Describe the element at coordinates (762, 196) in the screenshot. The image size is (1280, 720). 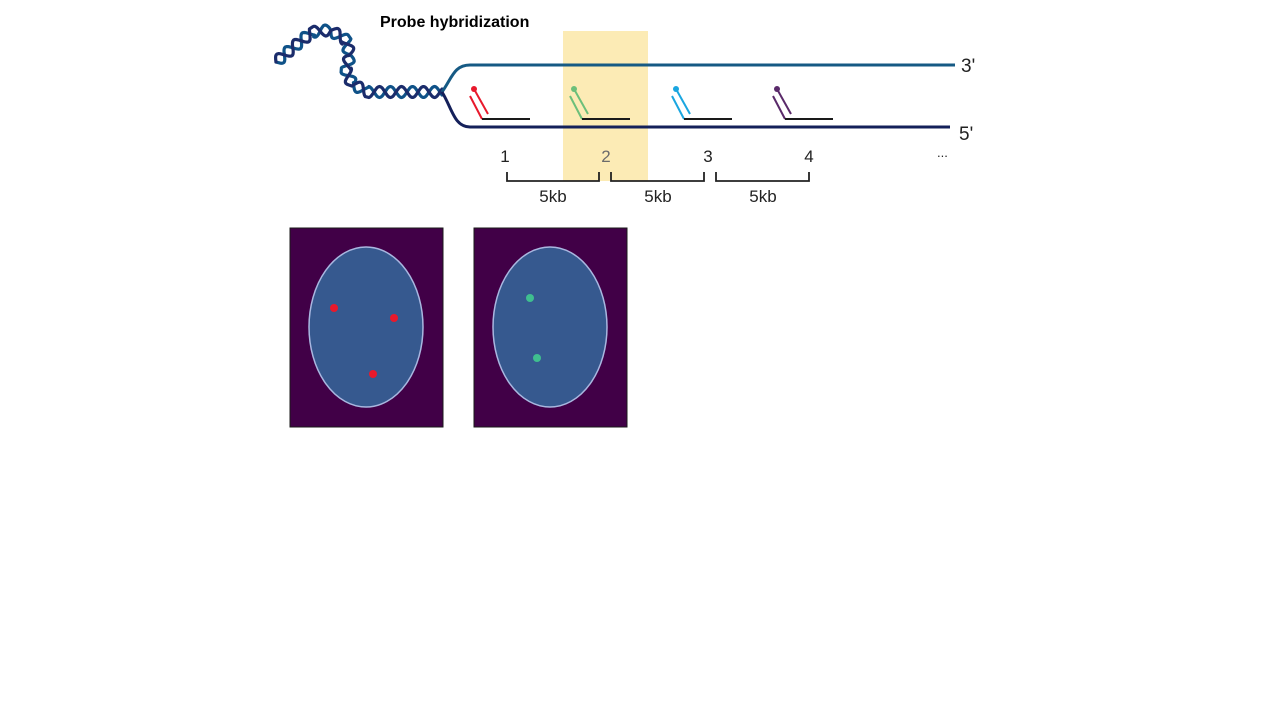
I see `spacing-label-3: 5kb` at that location.